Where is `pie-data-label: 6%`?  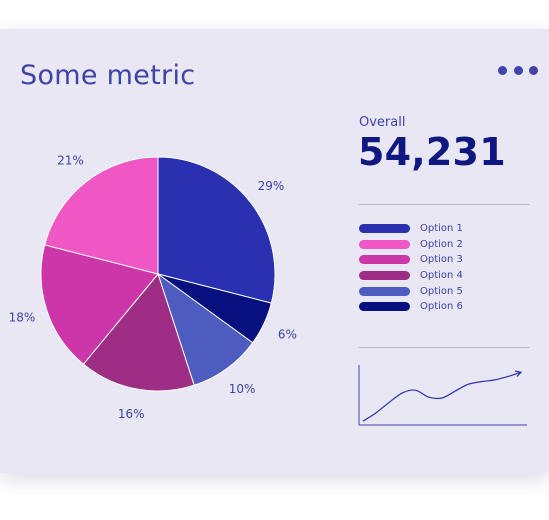
pie-data-label: 6% is located at coordinates (287, 334).